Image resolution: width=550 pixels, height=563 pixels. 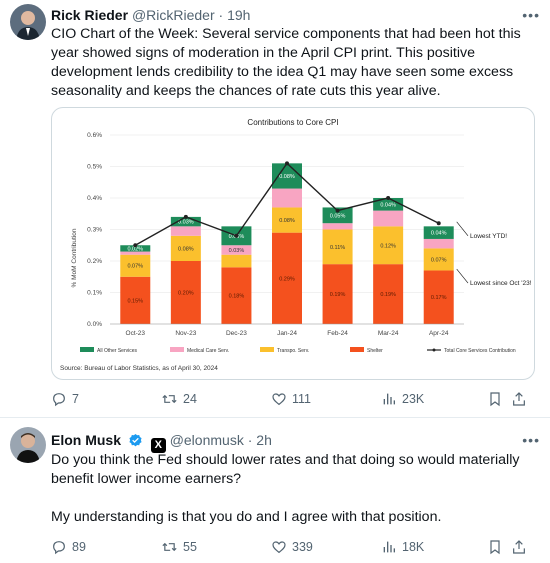 What do you see at coordinates (179, 399) in the screenshot?
I see `retweet-button: 24` at bounding box center [179, 399].